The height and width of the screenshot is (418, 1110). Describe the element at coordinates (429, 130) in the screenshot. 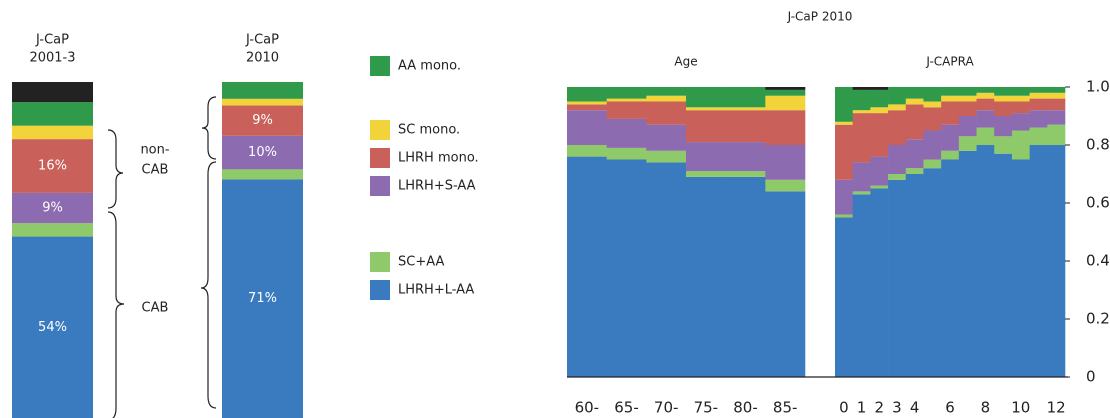

I see `legend-label: SC mono.` at that location.